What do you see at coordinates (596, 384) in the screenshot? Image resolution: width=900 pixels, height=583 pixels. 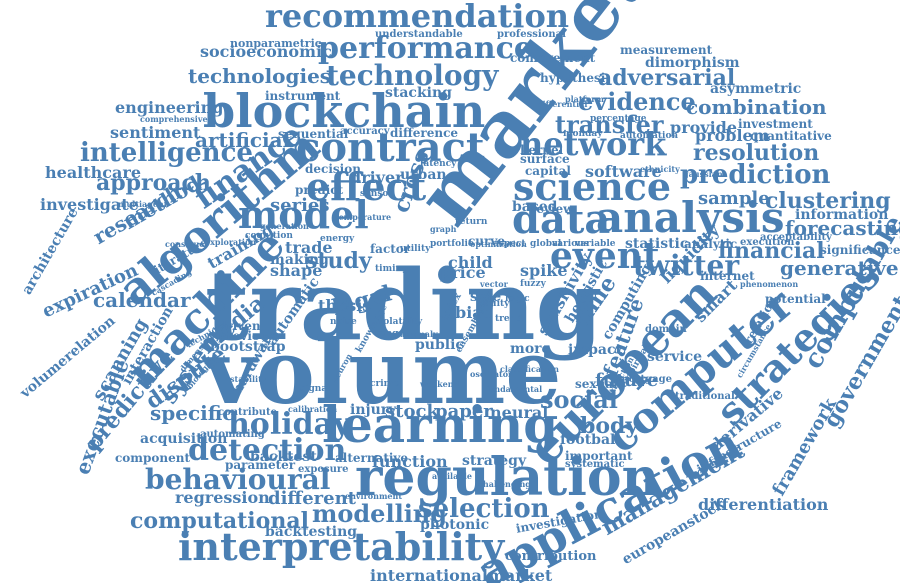 I see `word-sexual: sexual` at bounding box center [596, 384].